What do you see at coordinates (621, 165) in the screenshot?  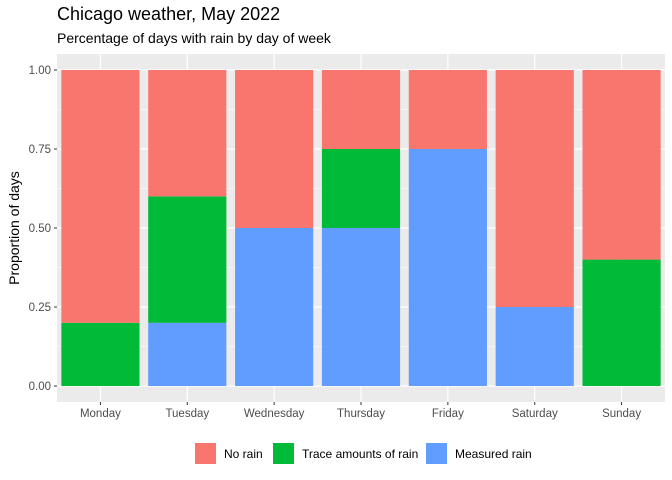 I see `bar-sunday-no-rain` at bounding box center [621, 165].